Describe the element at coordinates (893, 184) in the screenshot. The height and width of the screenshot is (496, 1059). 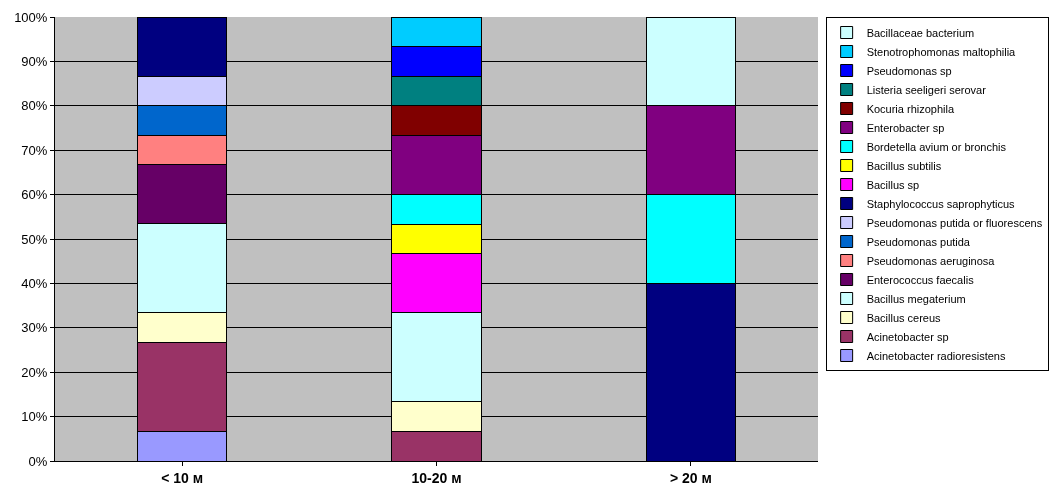
I see `legend-label: Bacillus sp` at that location.